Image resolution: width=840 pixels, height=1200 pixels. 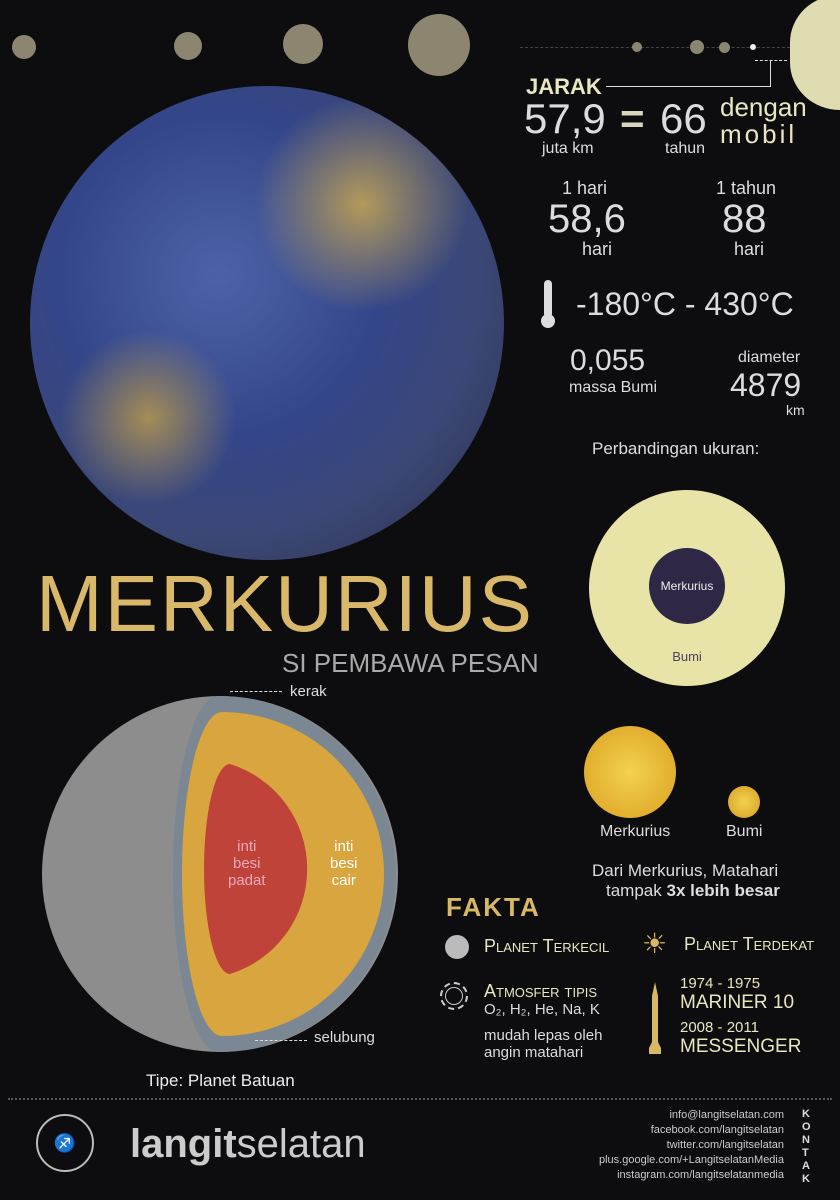 I want to click on sun-from-earth, so click(x=744, y=802).